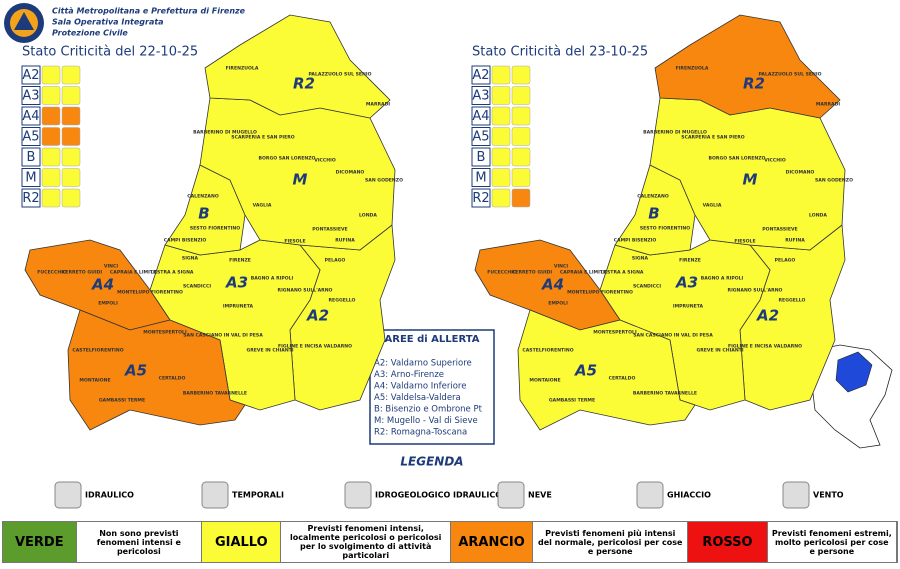  I want to click on municipality-label: PALAZZUOLO SUL SENIO, so click(789, 75).